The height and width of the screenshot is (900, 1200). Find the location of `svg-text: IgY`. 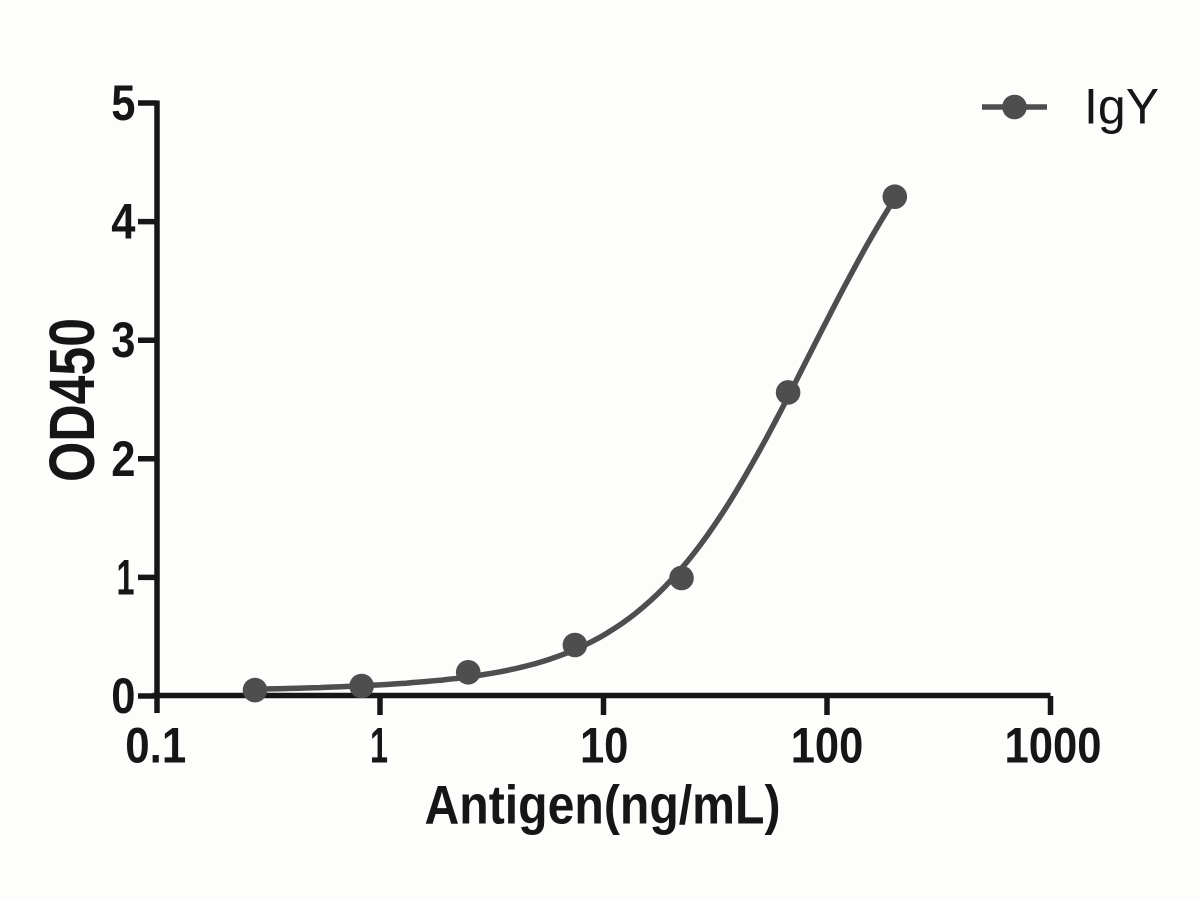

svg-text: IgY is located at coordinates (1121, 107).